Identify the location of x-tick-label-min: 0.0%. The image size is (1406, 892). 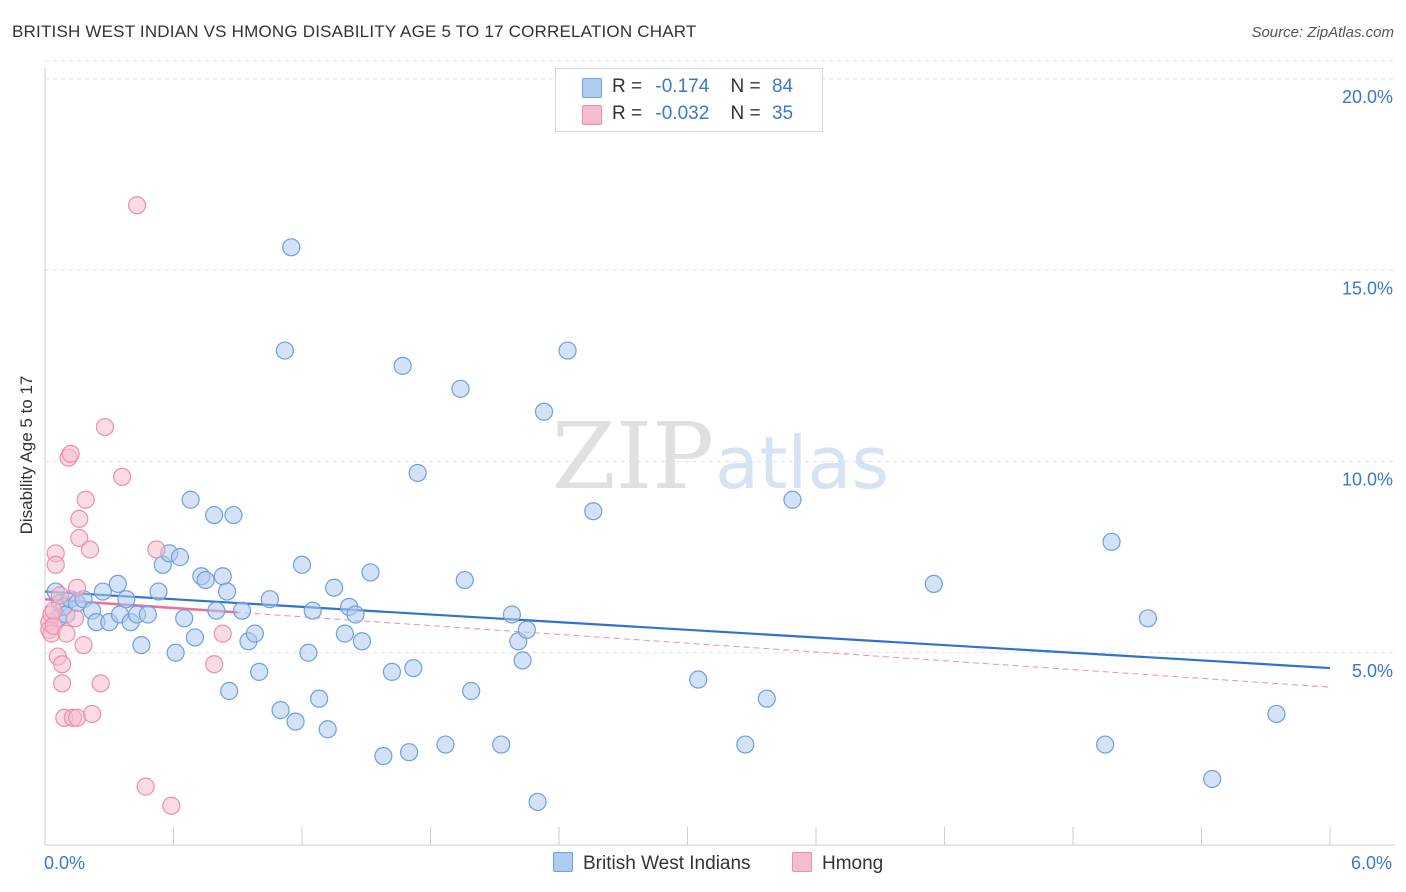
(65, 863).